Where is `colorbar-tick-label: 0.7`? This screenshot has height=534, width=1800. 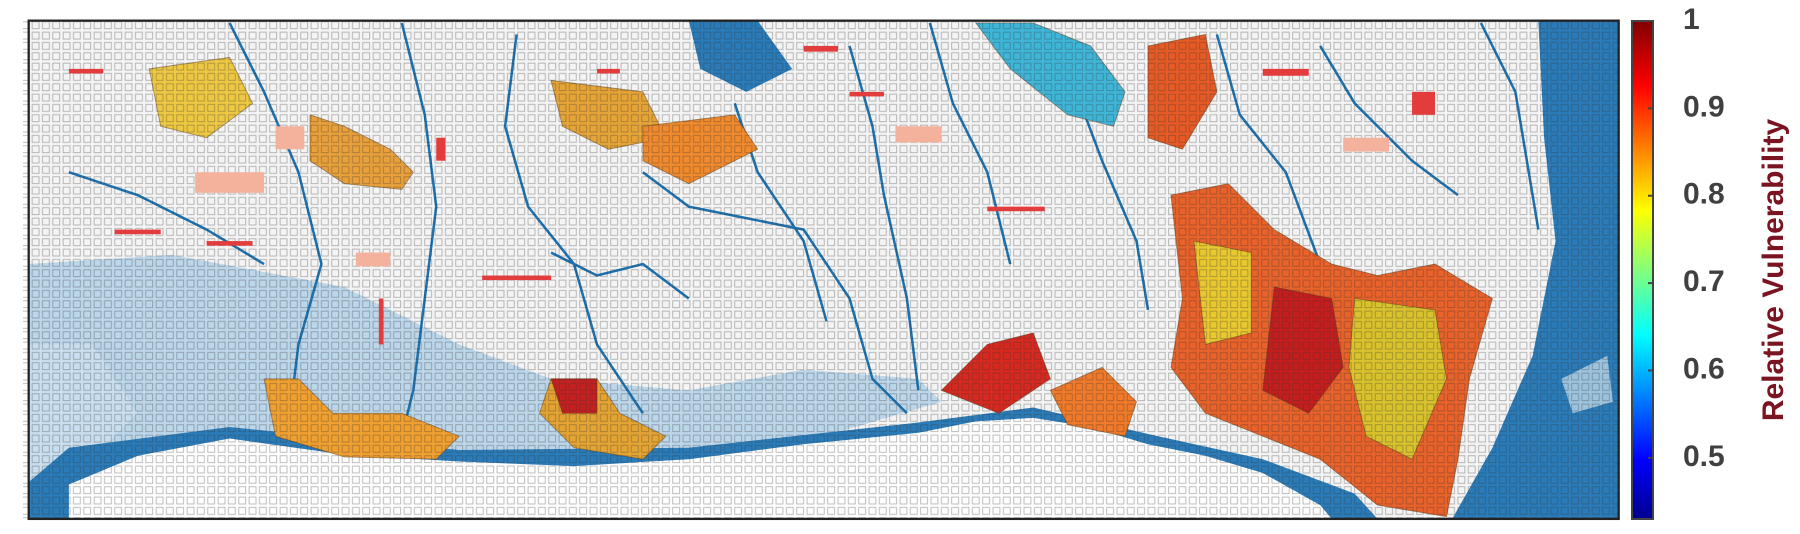 colorbar-tick-label: 0.7 is located at coordinates (1704, 281).